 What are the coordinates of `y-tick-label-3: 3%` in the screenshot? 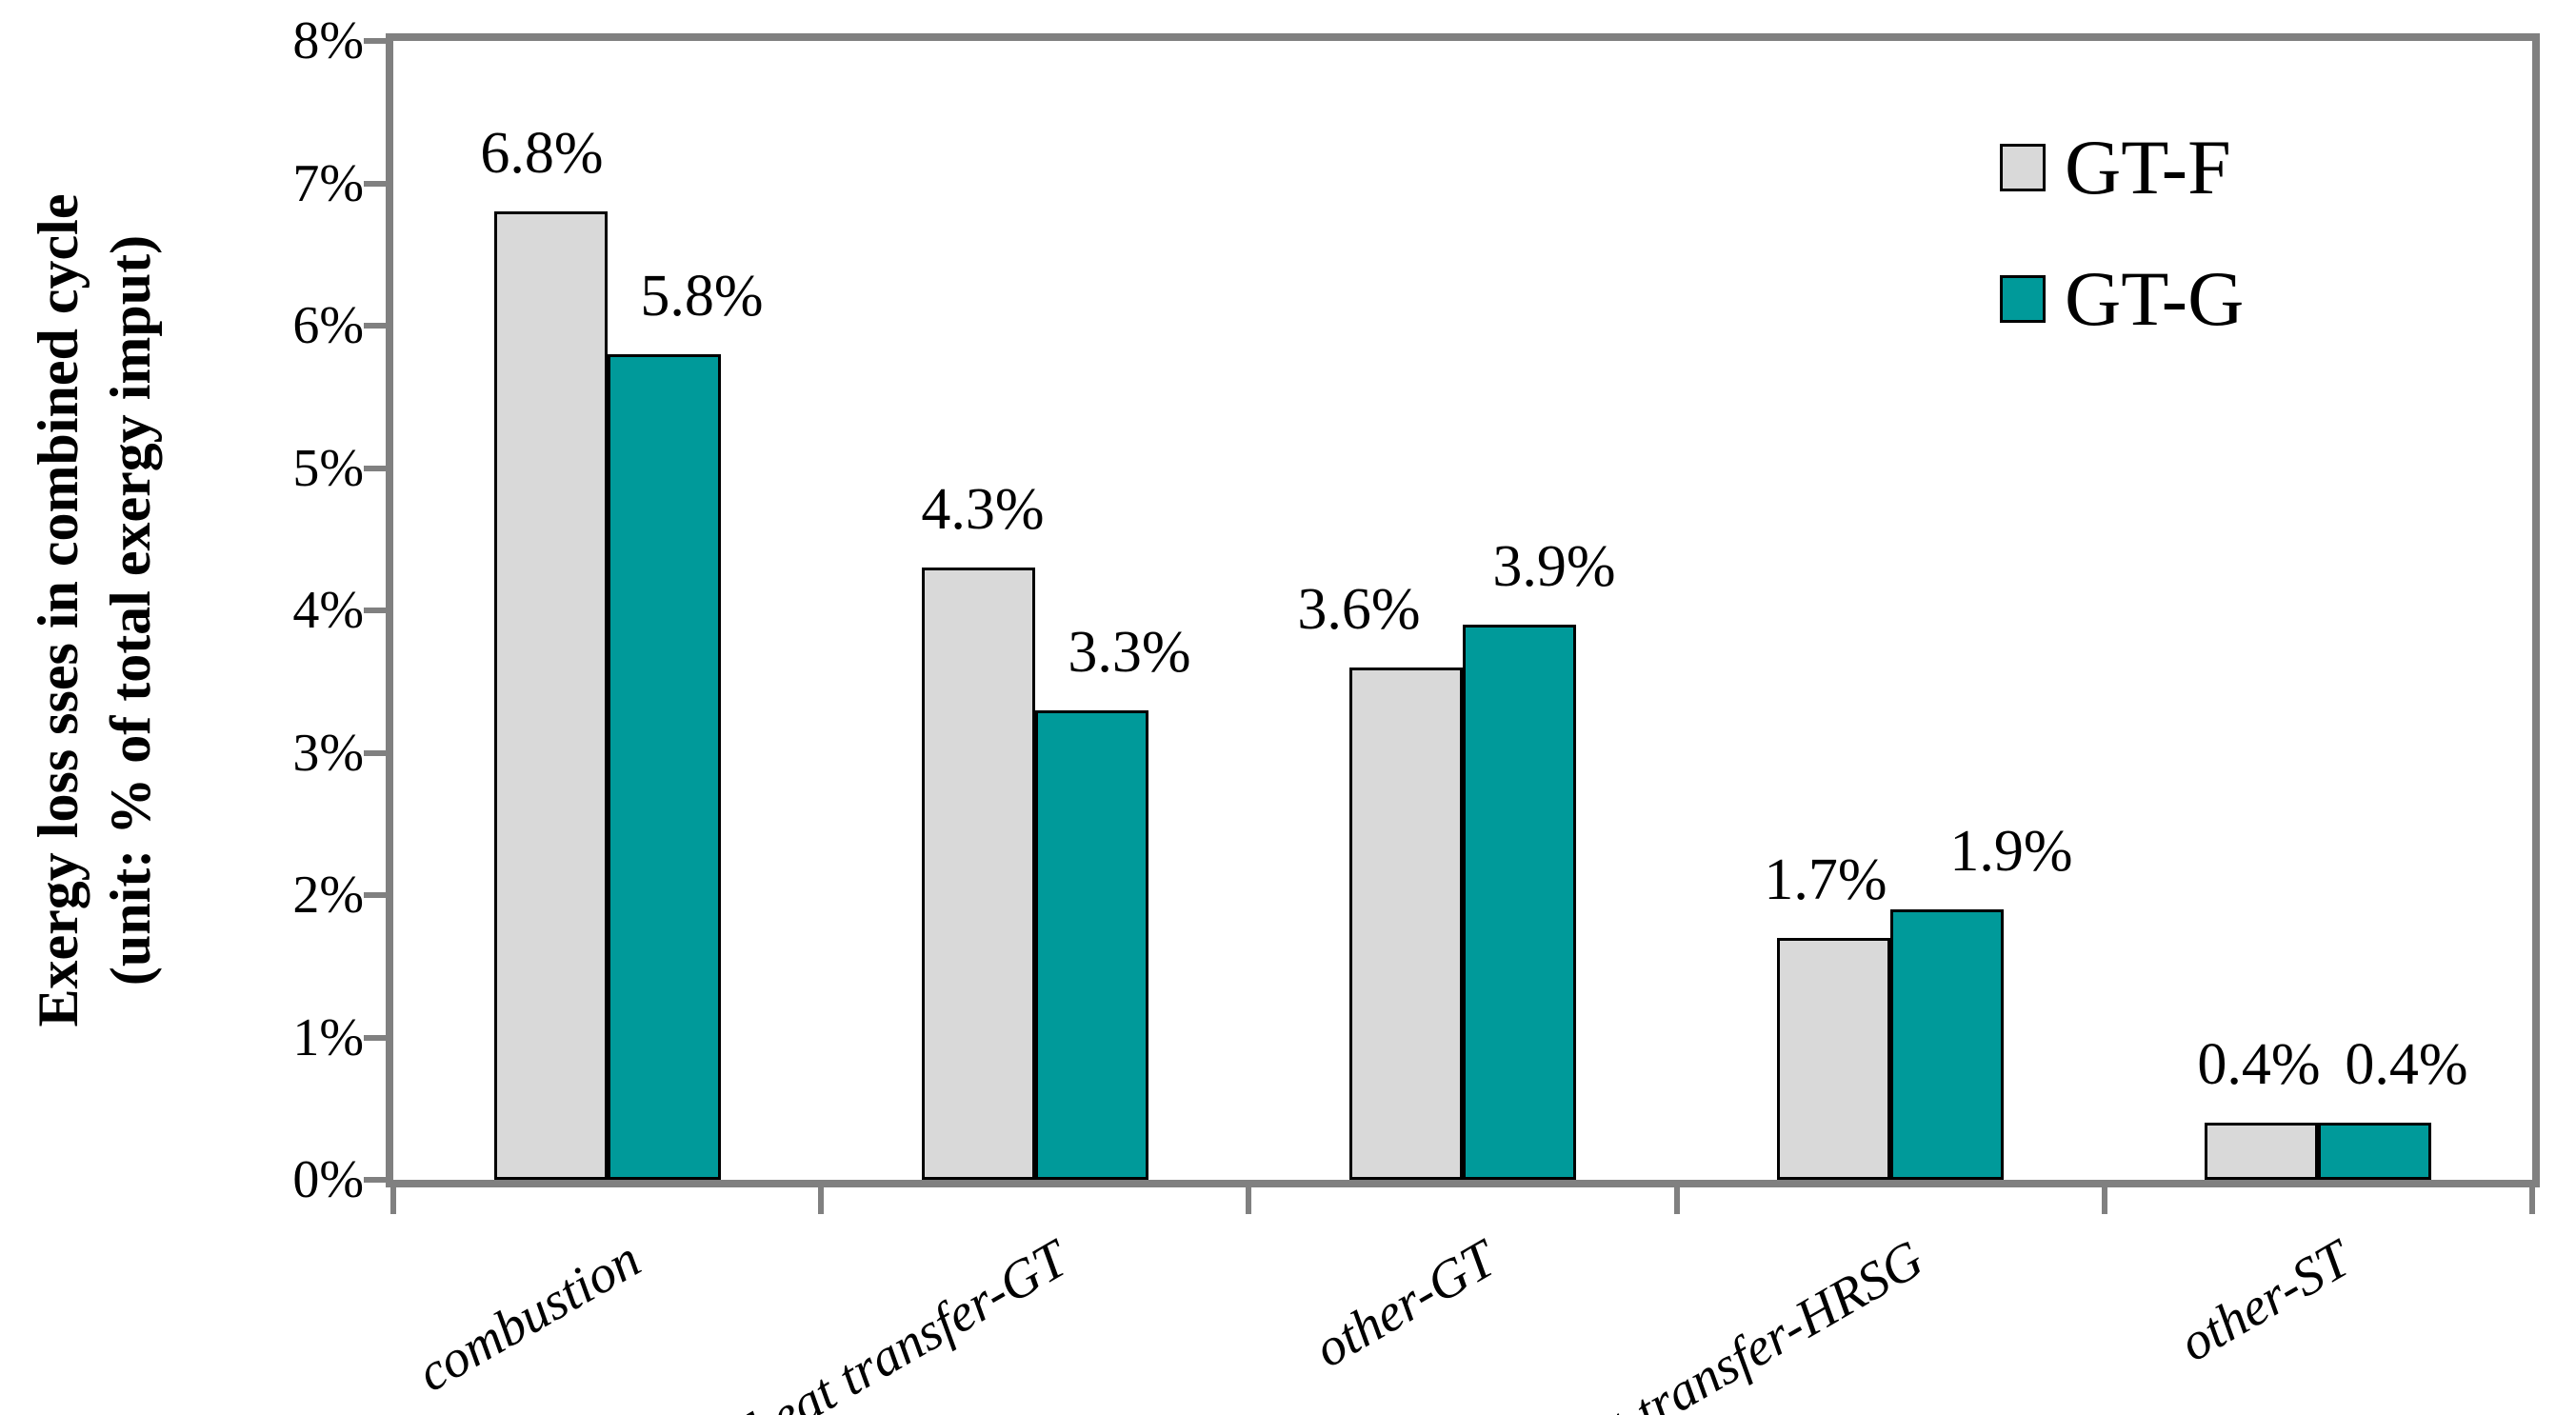 It's located at (328, 754).